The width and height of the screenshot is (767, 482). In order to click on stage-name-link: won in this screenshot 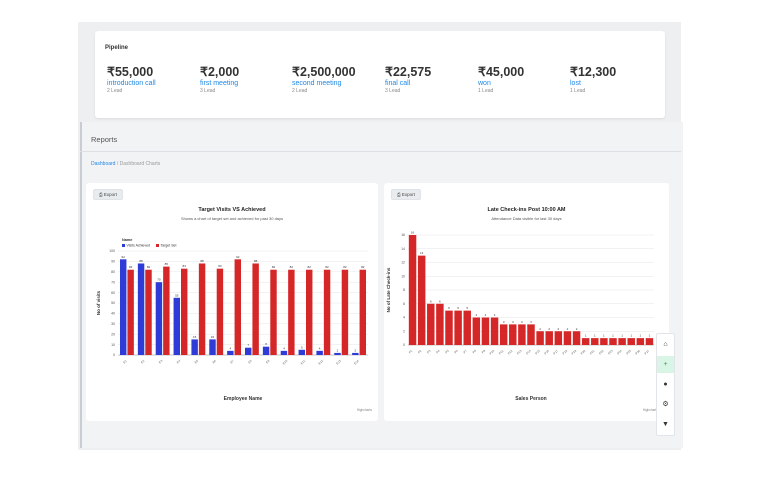, I will do `click(484, 83)`.